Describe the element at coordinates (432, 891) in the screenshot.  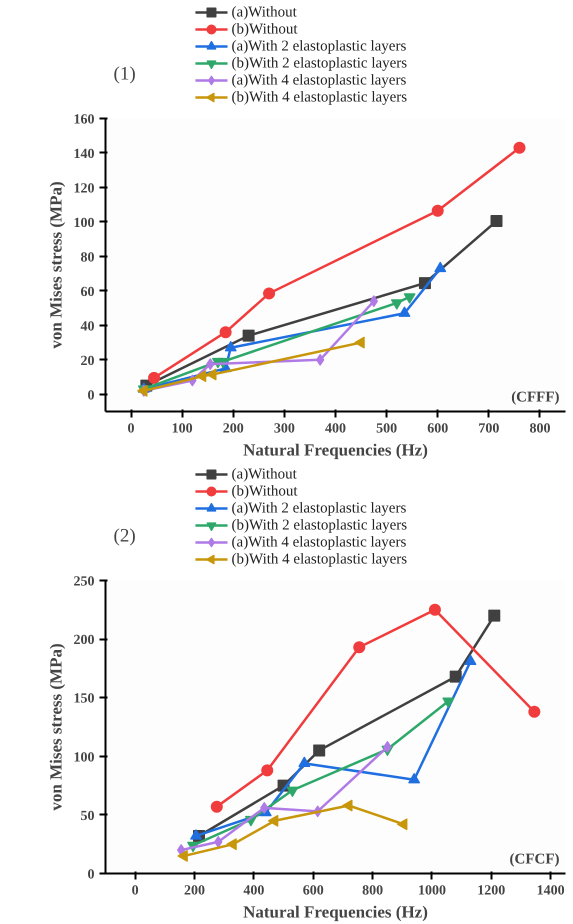
I see `x-tick-label: 1000` at that location.